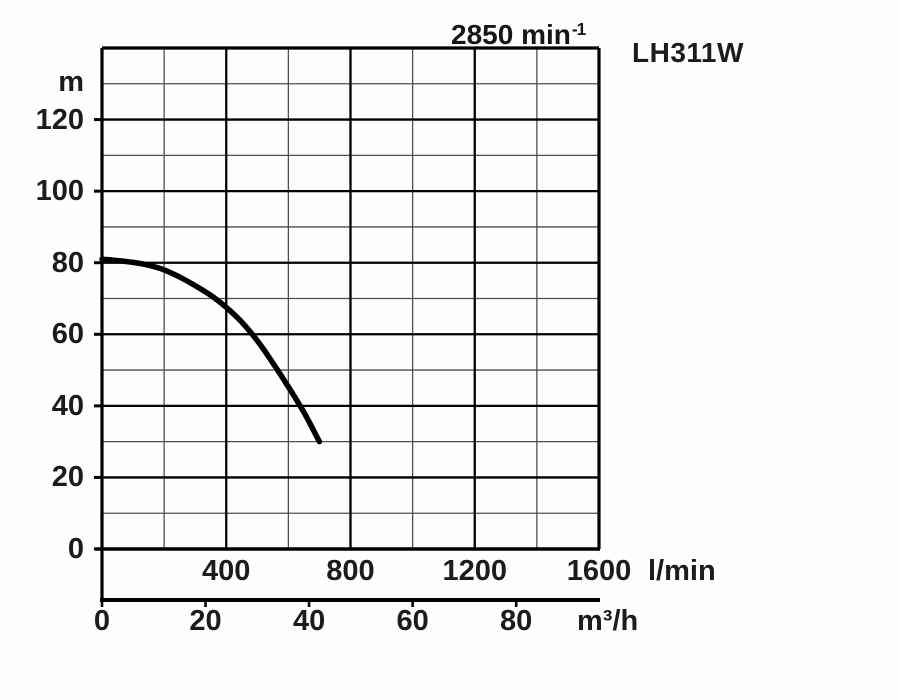  What do you see at coordinates (688, 52) in the screenshot?
I see `model-label: LH311W` at bounding box center [688, 52].